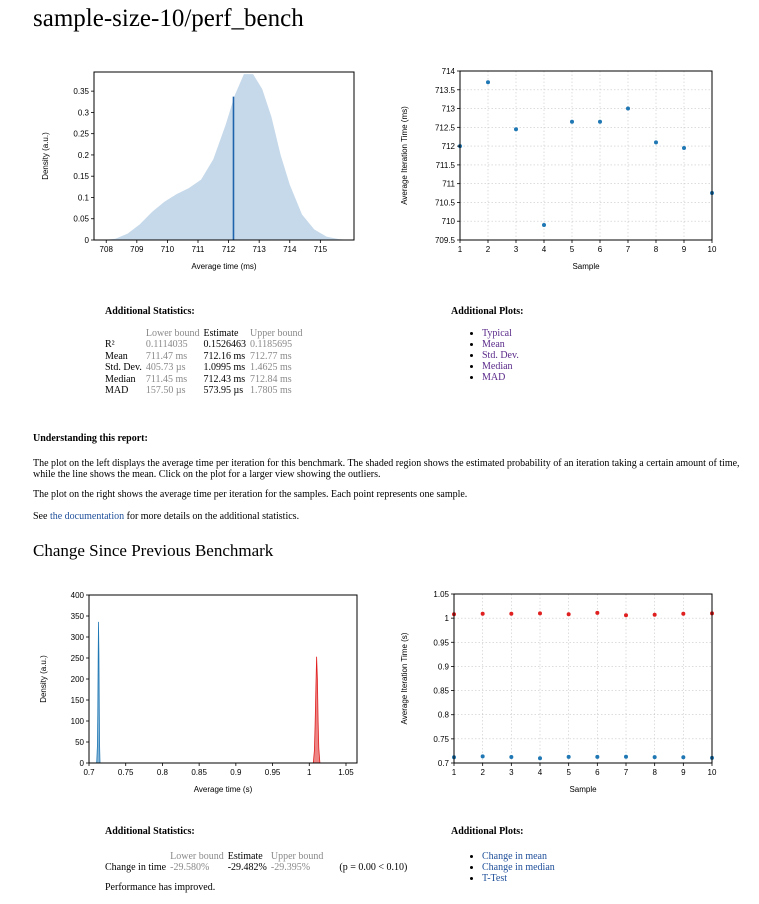 This screenshot has height=904, width=759. Describe the element at coordinates (444, 666) in the screenshot. I see `y-tick-label: 0.9` at that location.